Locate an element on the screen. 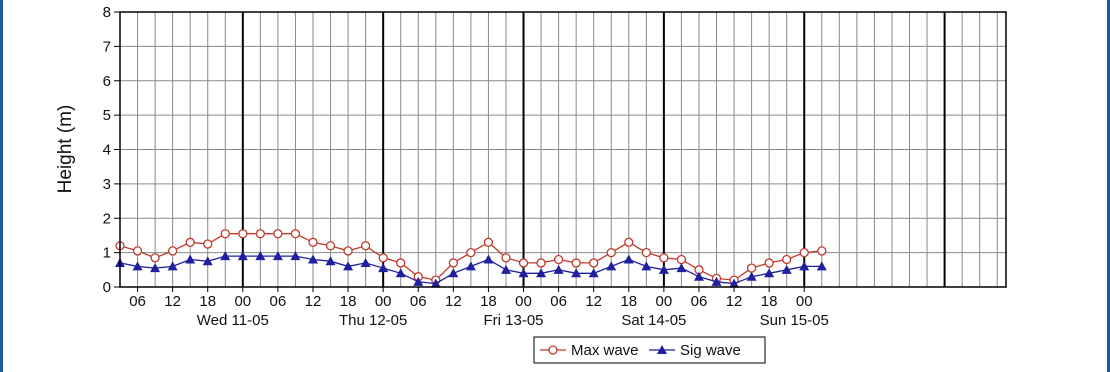  y-axis: 0 1 2 3 4 5 6 7 8 is located at coordinates (111, 150).